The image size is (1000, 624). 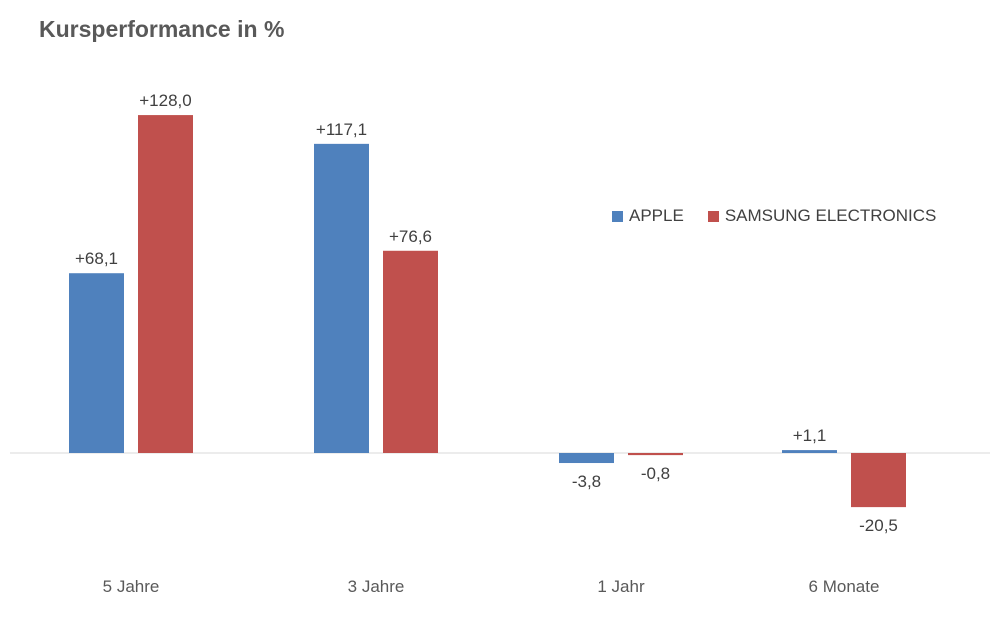 What do you see at coordinates (830, 215) in the screenshot?
I see `legend-label-samsung: SAMSUNG ELECTRONICS` at bounding box center [830, 215].